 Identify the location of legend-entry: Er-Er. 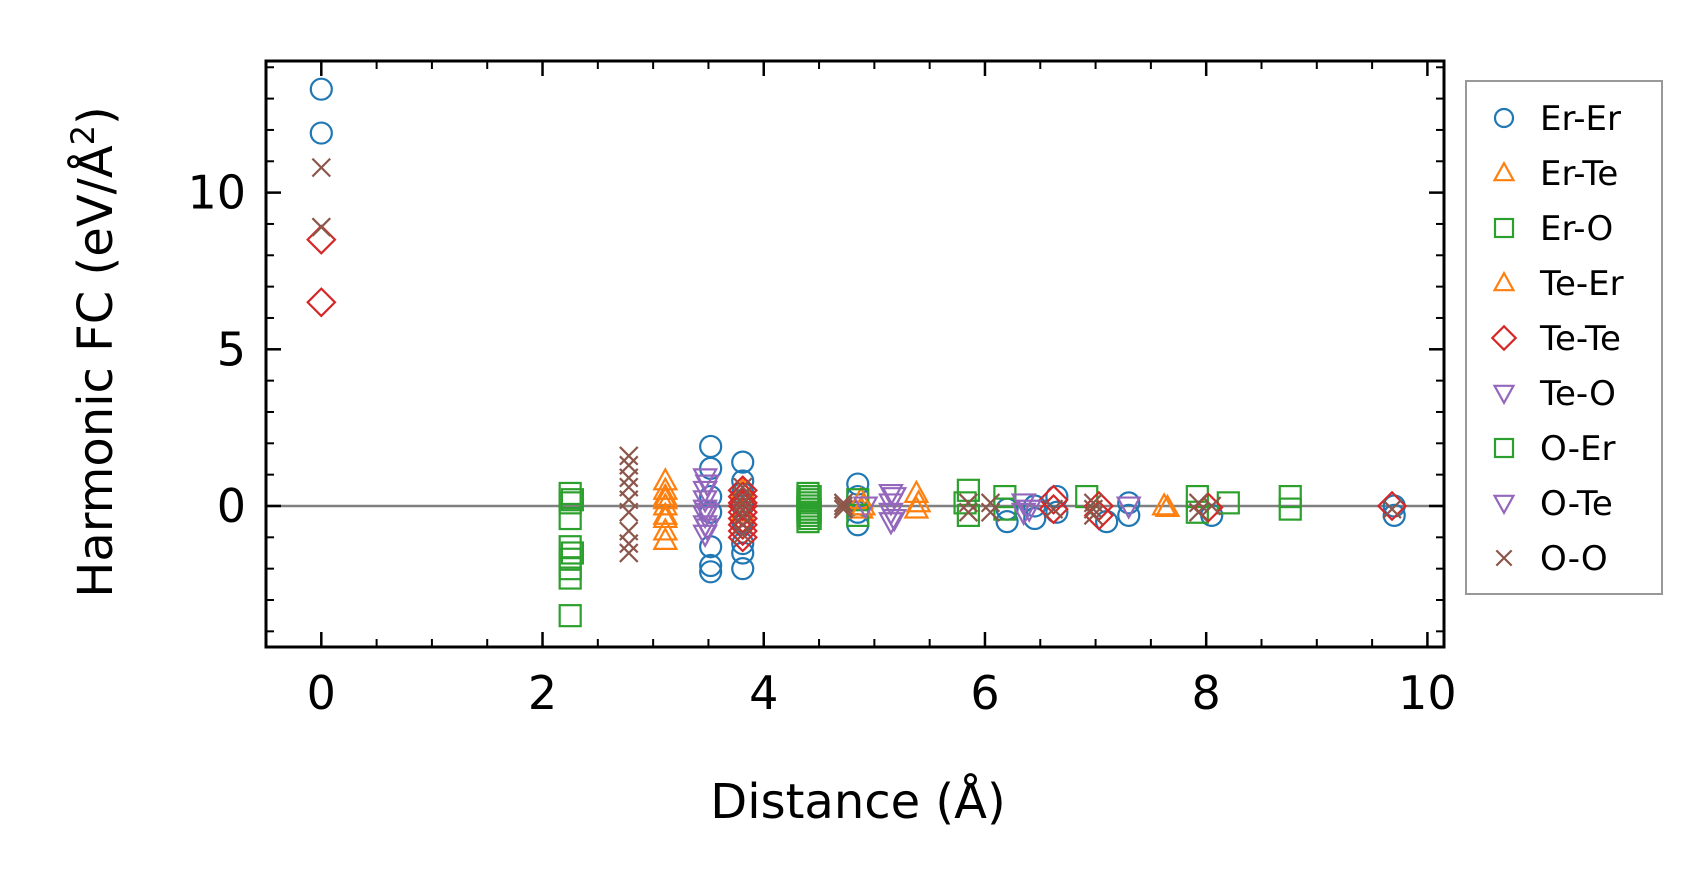
(1557, 119).